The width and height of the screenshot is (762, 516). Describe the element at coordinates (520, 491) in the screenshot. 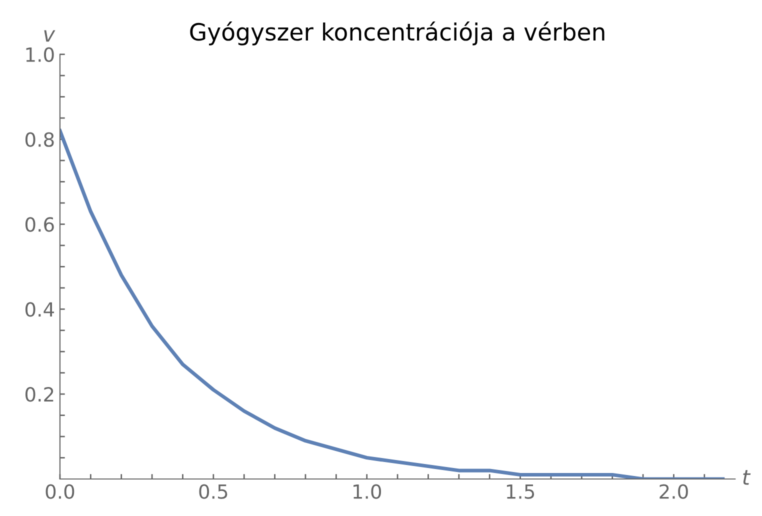

I see `x-tick-label: 1.5` at that location.